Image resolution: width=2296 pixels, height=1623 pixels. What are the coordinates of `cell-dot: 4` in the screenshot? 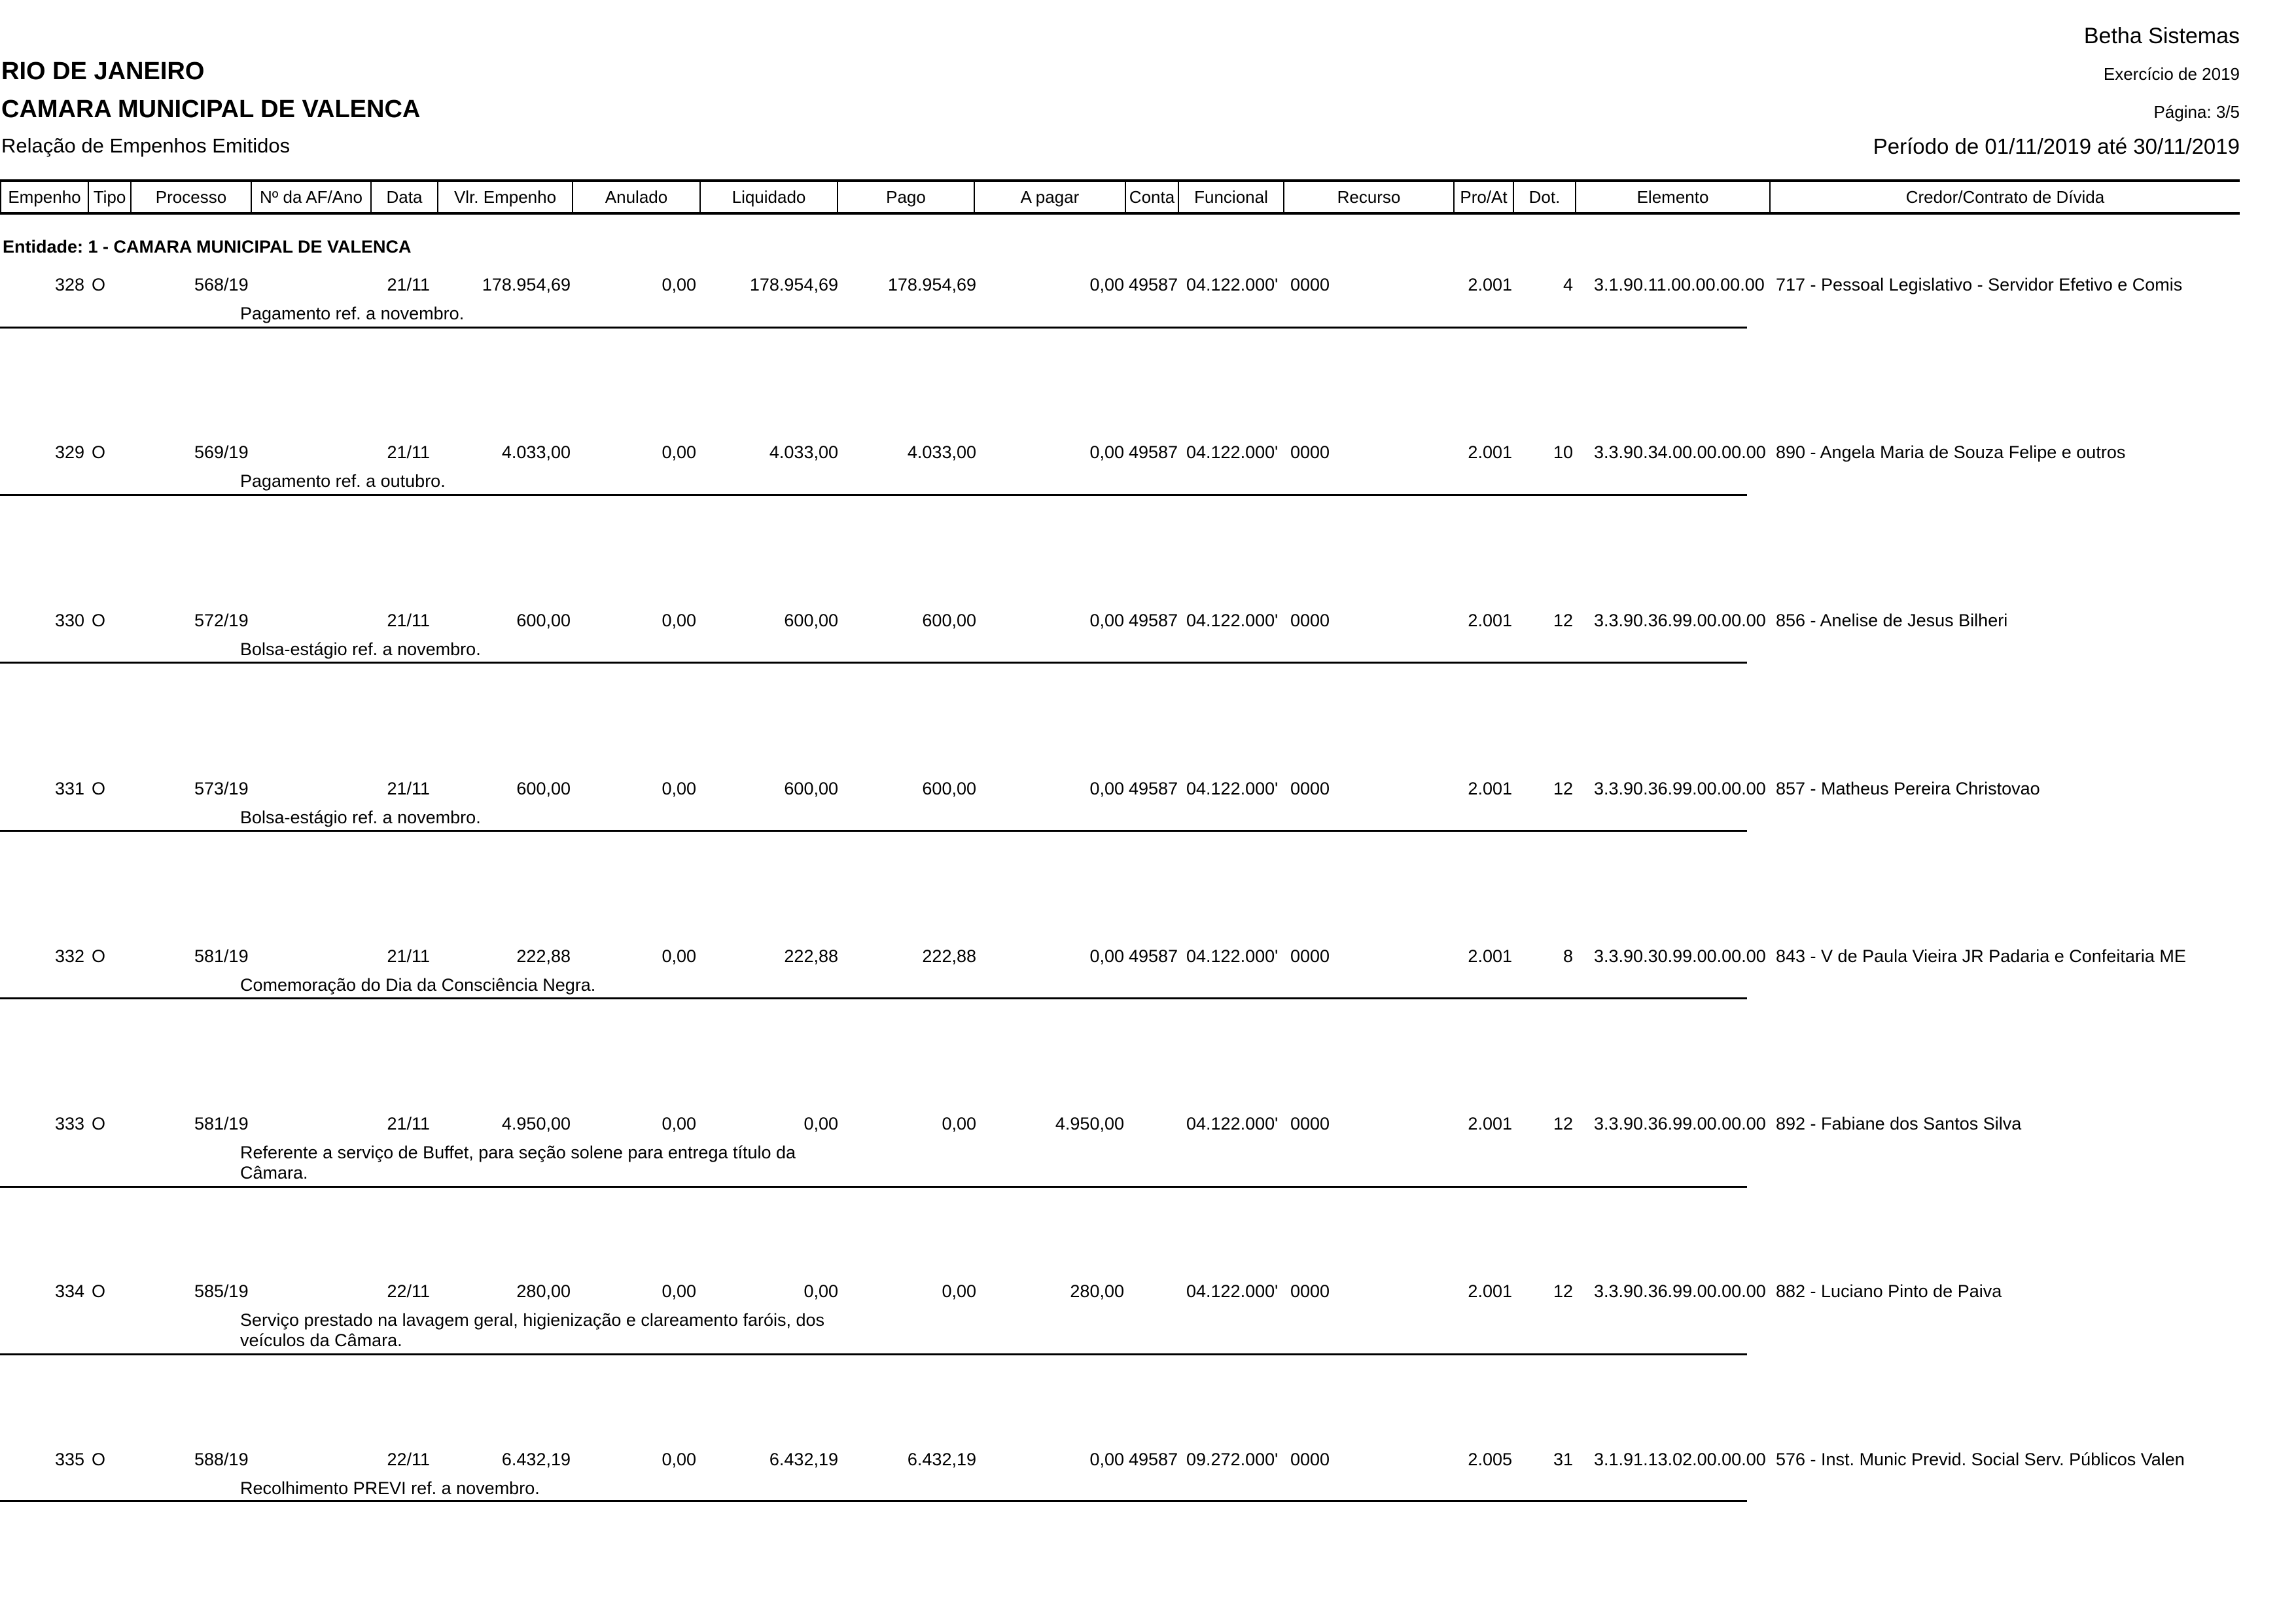 It's located at (1568, 284).